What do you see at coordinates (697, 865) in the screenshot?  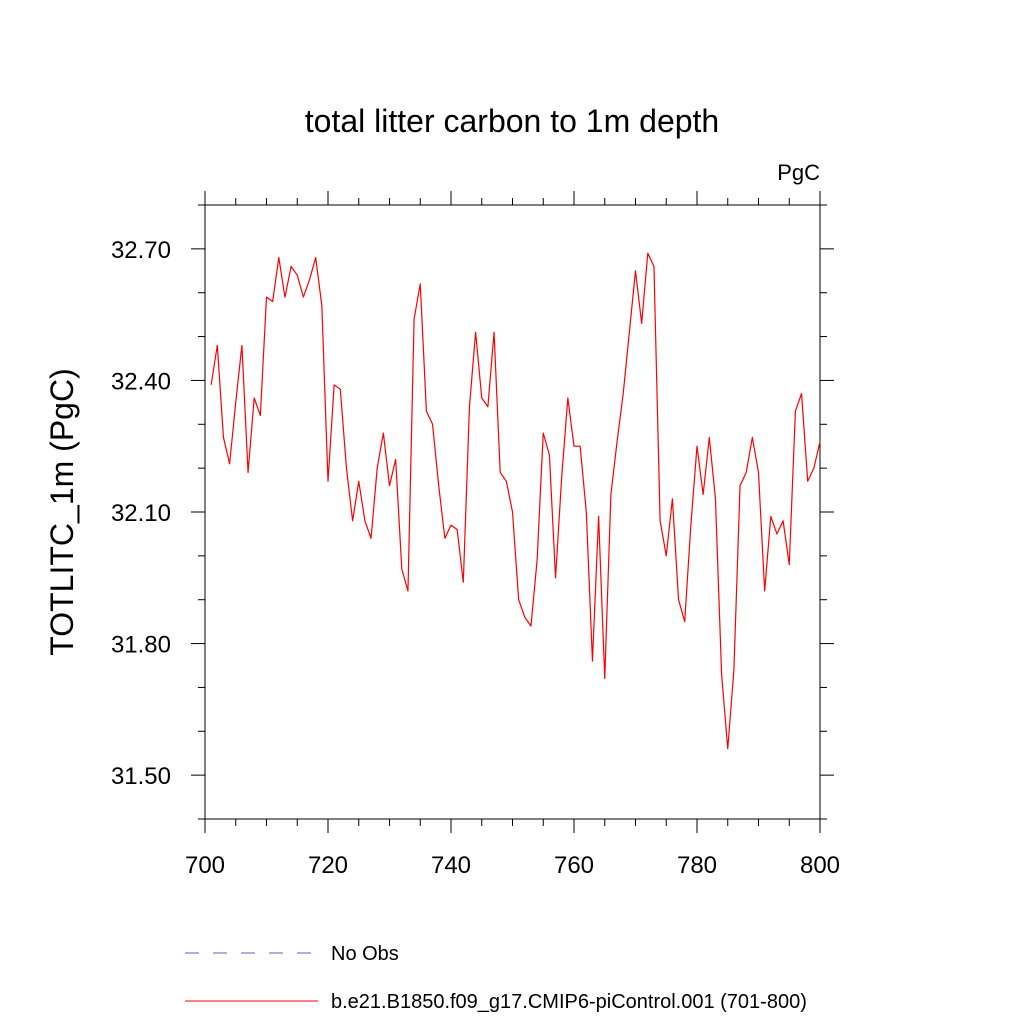 I see `x-tick-label: 780` at bounding box center [697, 865].